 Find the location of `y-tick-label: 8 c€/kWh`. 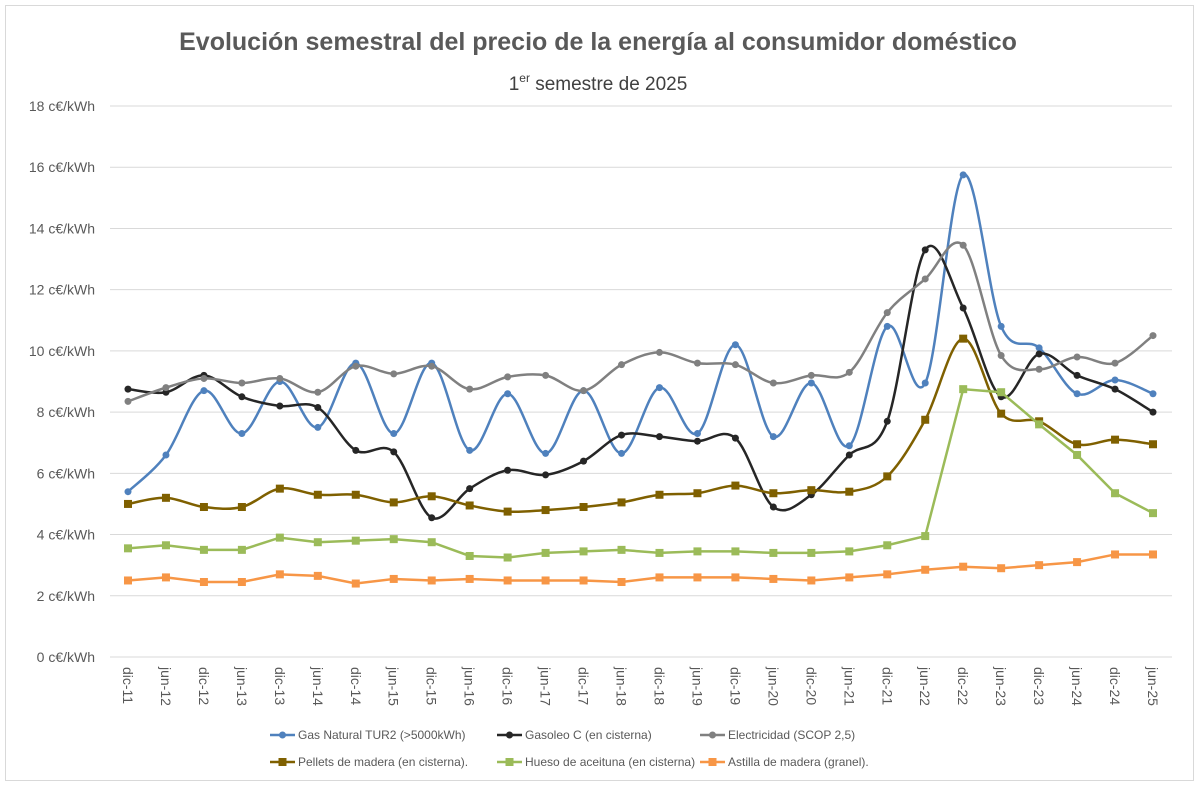

y-tick-label: 8 c€/kWh is located at coordinates (66, 412).